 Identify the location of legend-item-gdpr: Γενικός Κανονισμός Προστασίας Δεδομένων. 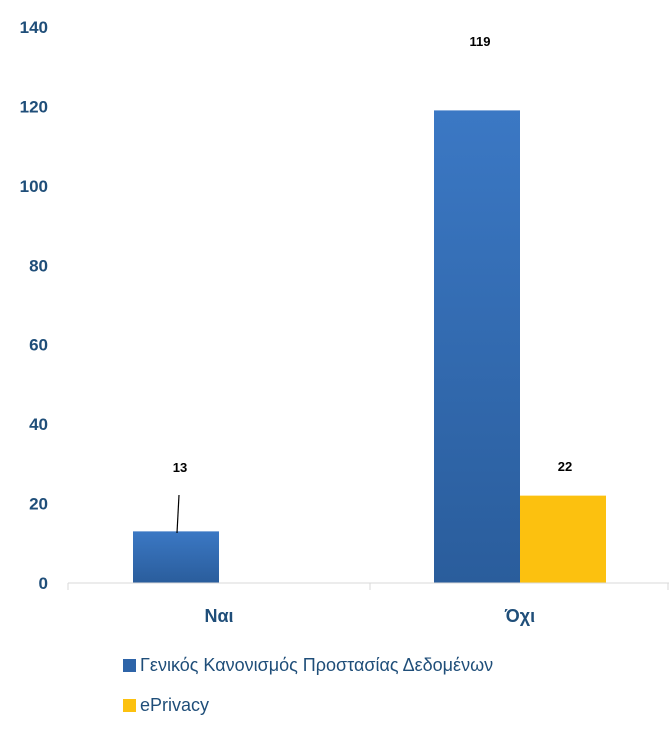
(308, 665).